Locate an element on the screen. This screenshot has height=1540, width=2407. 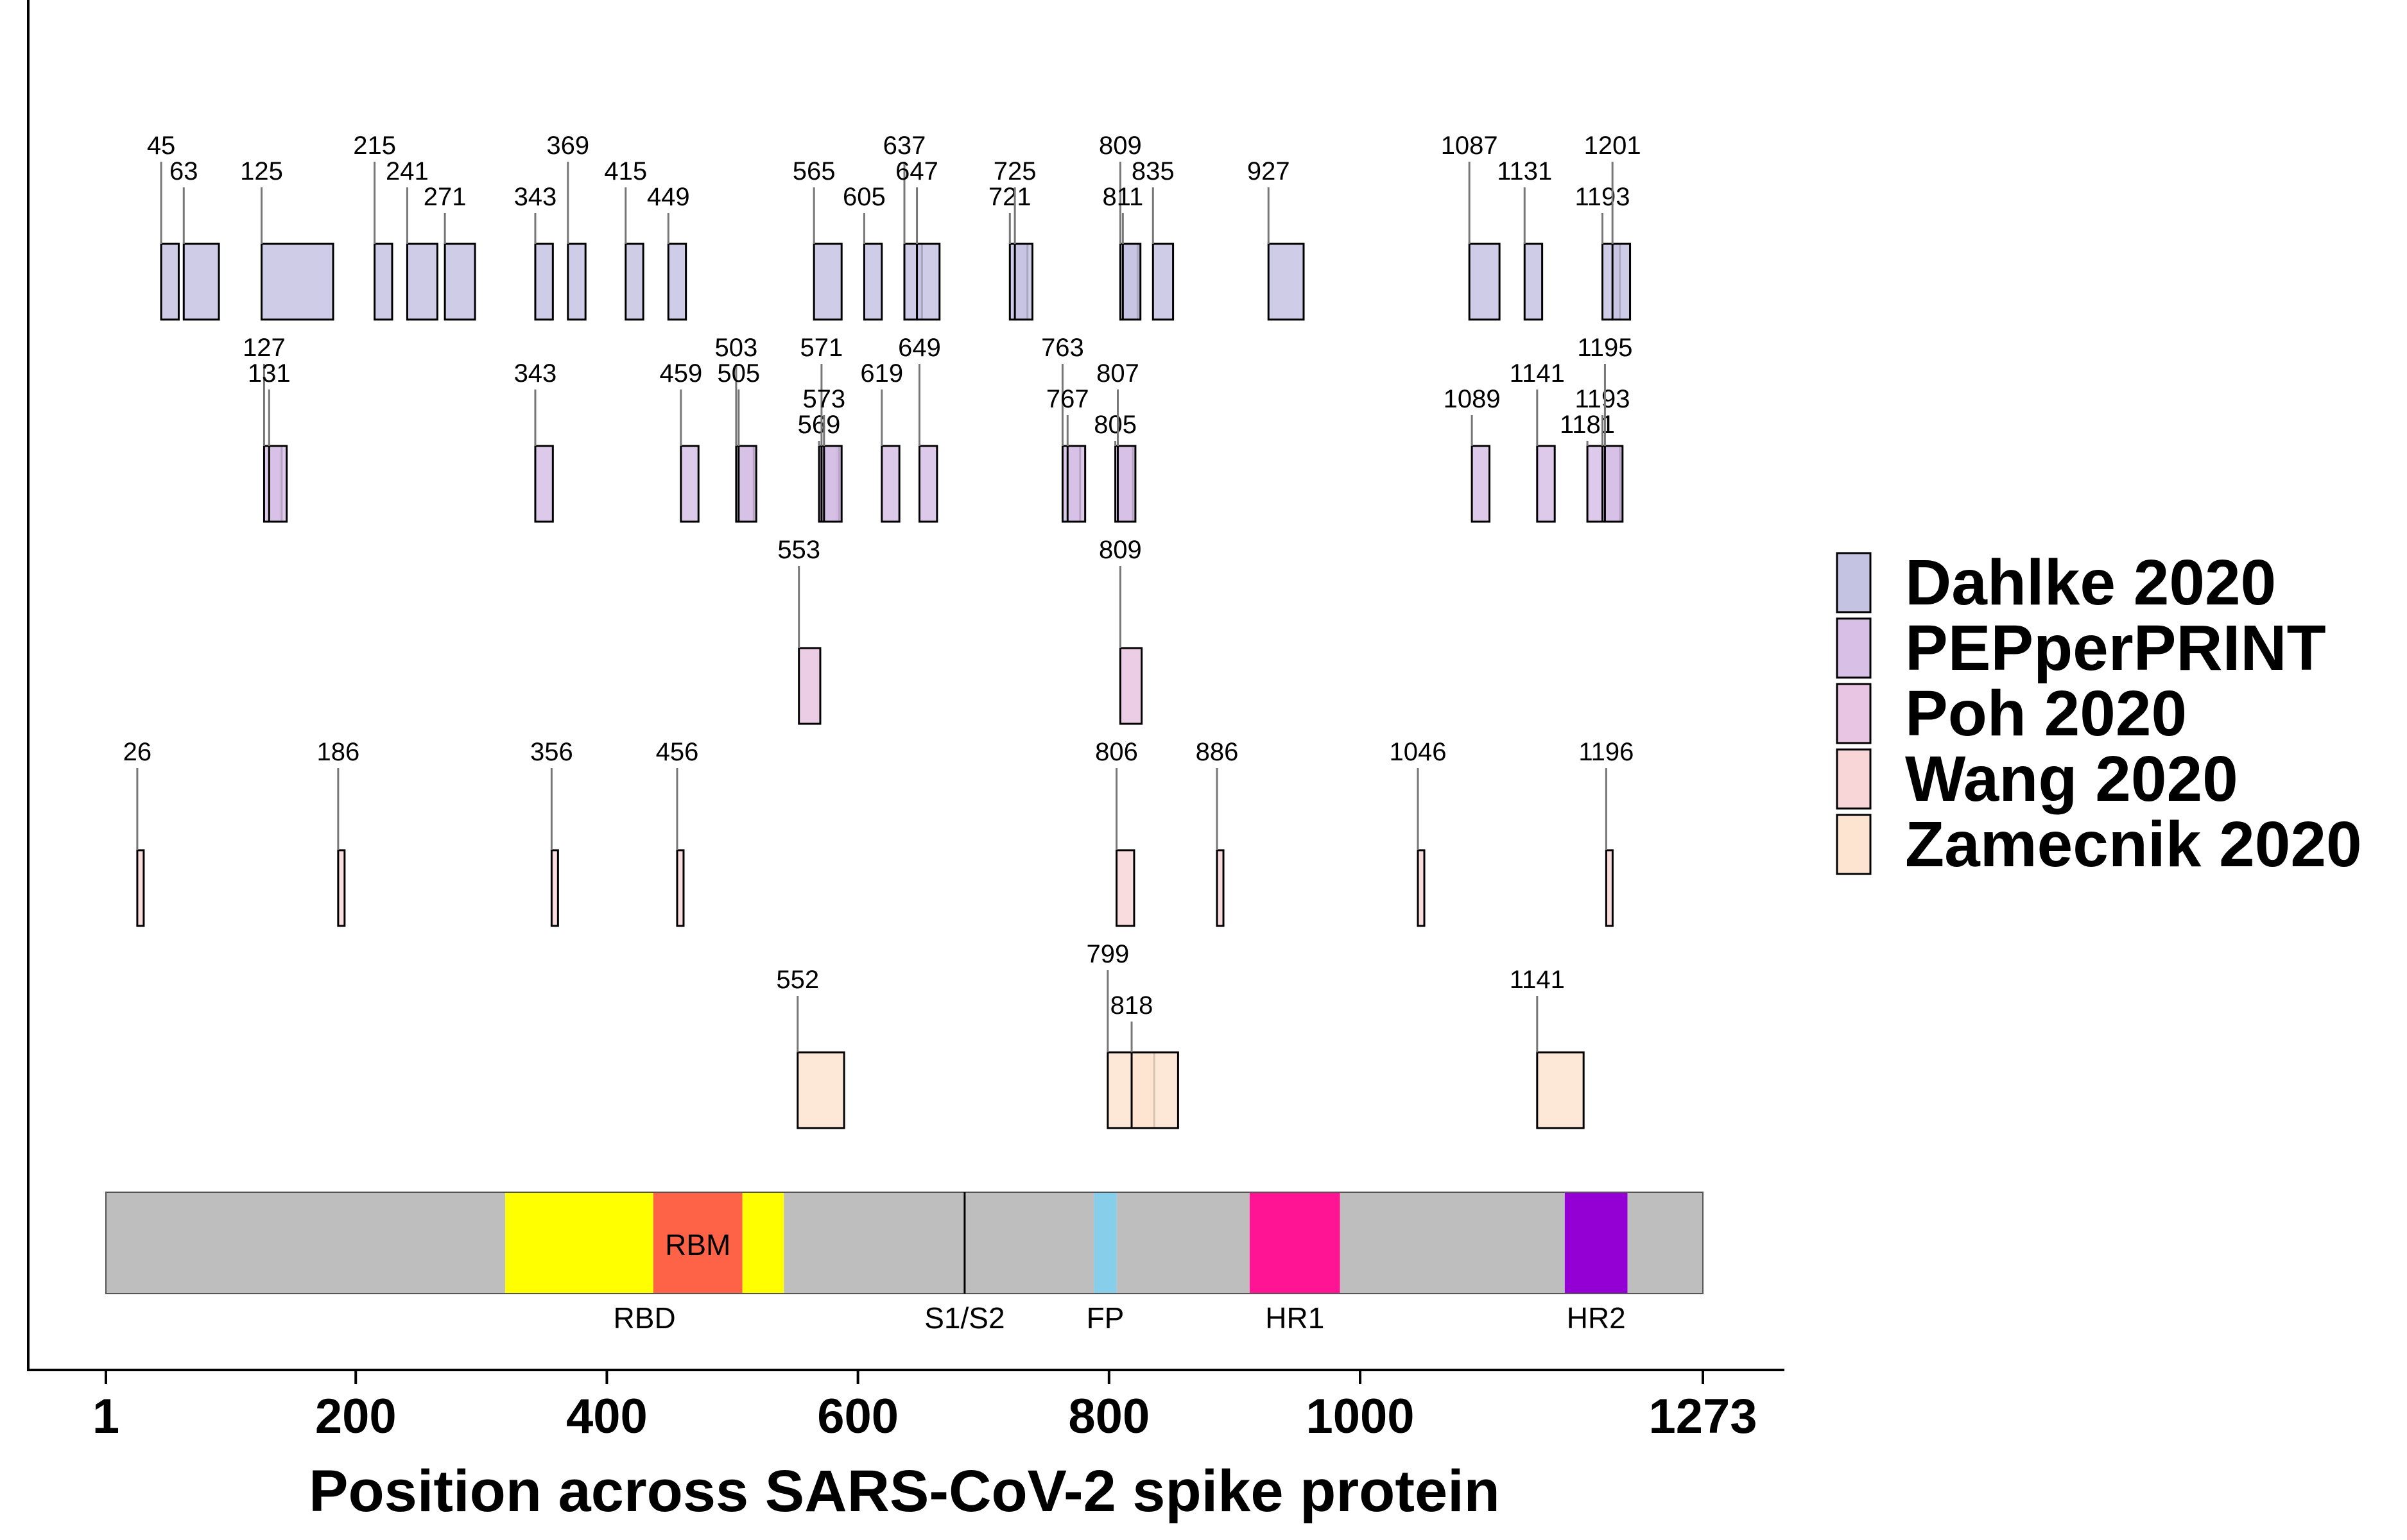
epitope-start-label: 1193 is located at coordinates (1602, 399).